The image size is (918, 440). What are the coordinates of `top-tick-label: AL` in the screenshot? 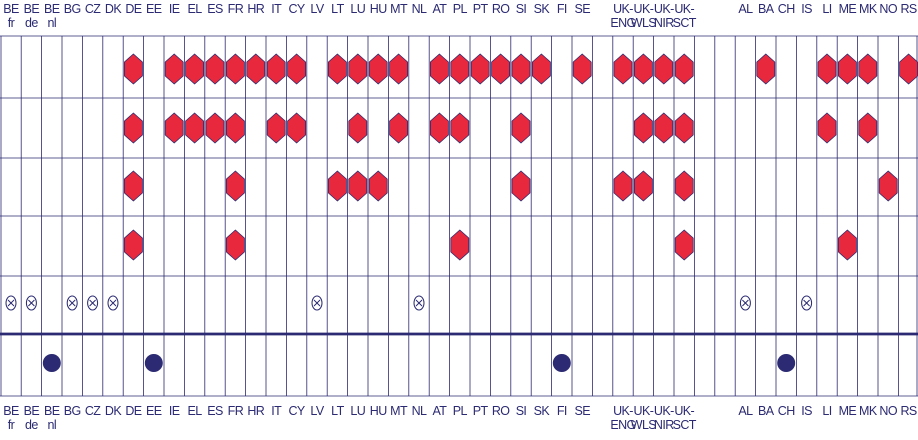 It's located at (745, 9).